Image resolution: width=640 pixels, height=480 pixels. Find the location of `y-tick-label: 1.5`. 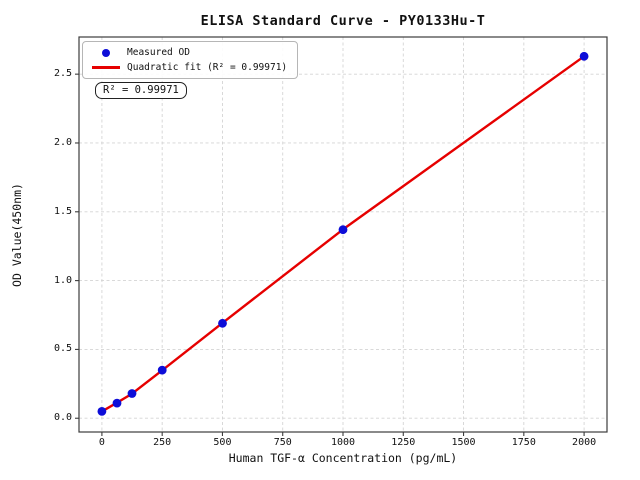

y-tick-label: 1.5 is located at coordinates (62, 211).